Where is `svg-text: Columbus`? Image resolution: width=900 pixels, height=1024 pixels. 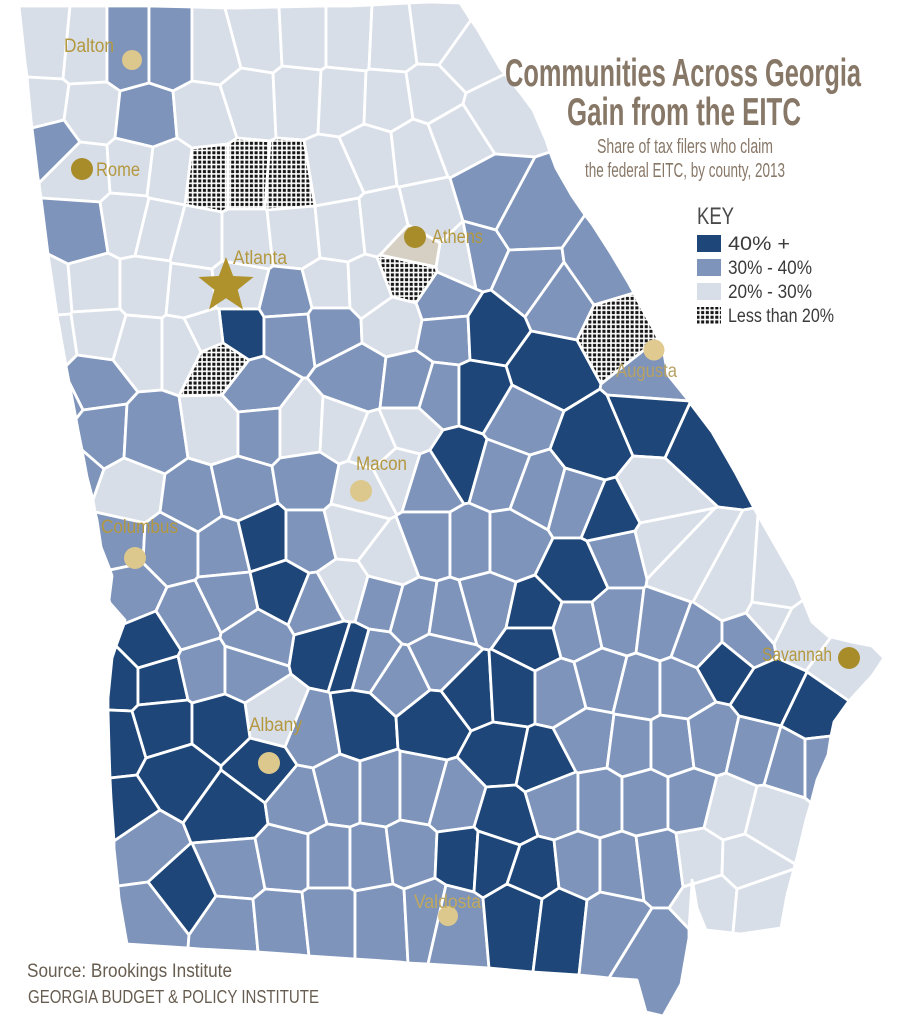
svg-text: Columbus is located at coordinates (139, 527).